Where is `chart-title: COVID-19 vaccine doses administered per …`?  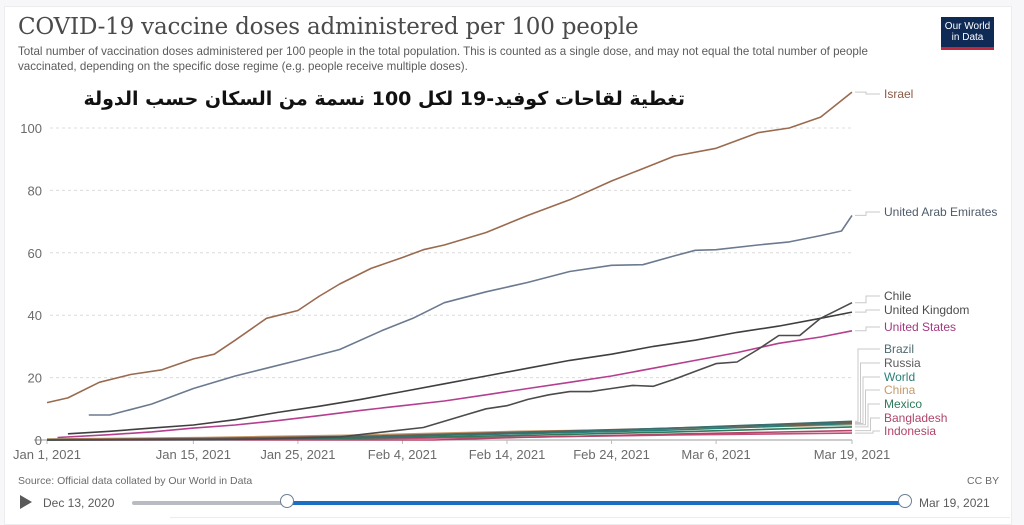
chart-title: COVID-19 vaccine doses administered per … is located at coordinates (328, 27).